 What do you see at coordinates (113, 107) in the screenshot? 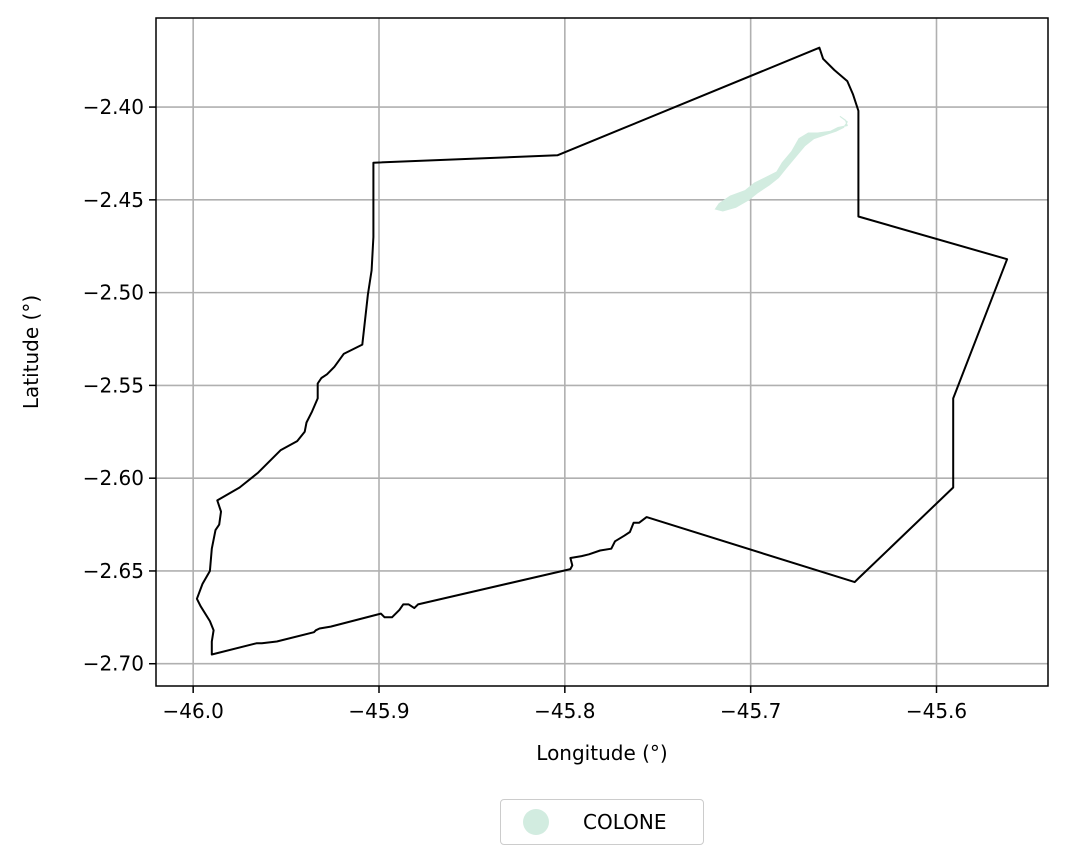
I see `y-tick-label: −2.40` at bounding box center [113, 107].